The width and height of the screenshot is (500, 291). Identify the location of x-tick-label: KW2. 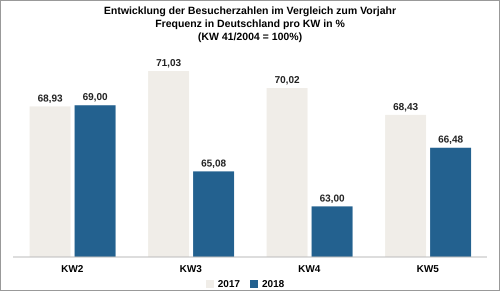
(72, 270).